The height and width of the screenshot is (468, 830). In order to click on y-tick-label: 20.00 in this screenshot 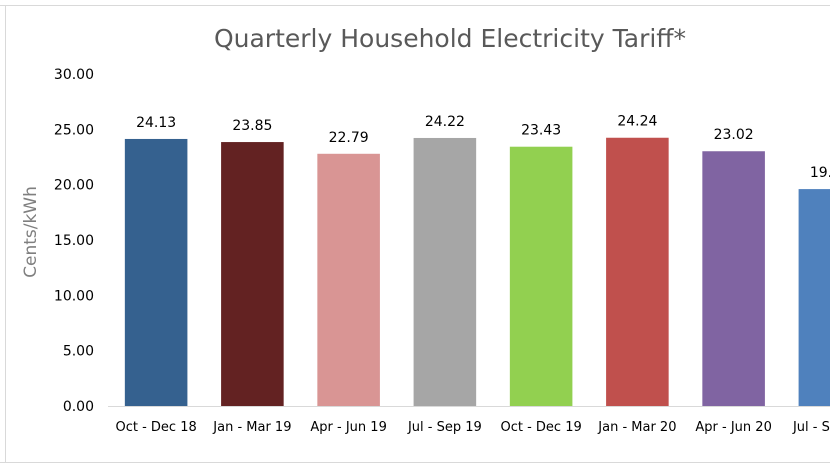, I will do `click(74, 186)`.